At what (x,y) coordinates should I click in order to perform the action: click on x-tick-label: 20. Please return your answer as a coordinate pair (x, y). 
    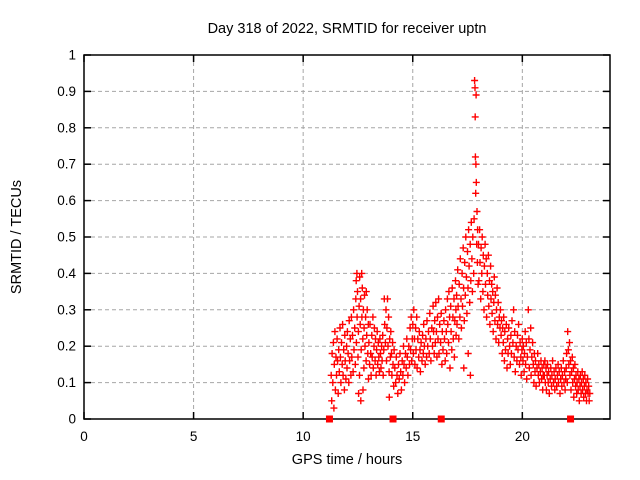
    Looking at the image, I should click on (522, 436).